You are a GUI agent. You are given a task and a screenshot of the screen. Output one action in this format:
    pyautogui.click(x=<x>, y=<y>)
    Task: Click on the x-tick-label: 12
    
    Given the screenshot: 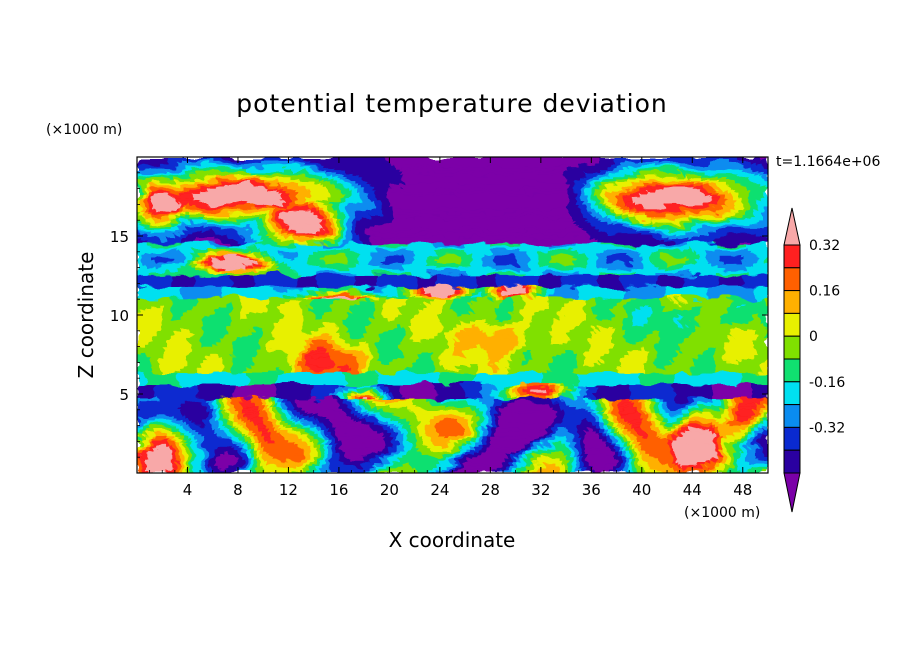 What is the action you would take?
    pyautogui.click(x=288, y=490)
    